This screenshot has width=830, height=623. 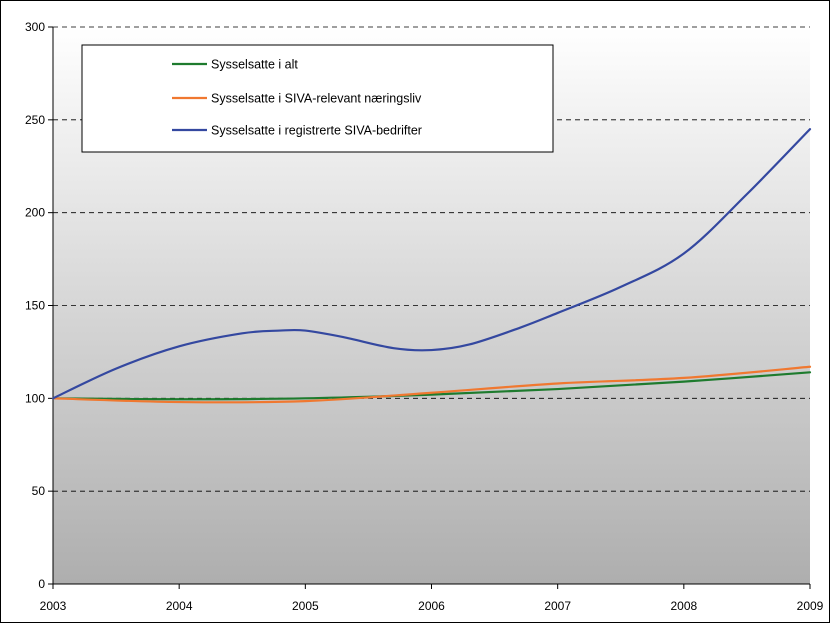 I want to click on y-tick-label: 100, so click(x=35, y=398).